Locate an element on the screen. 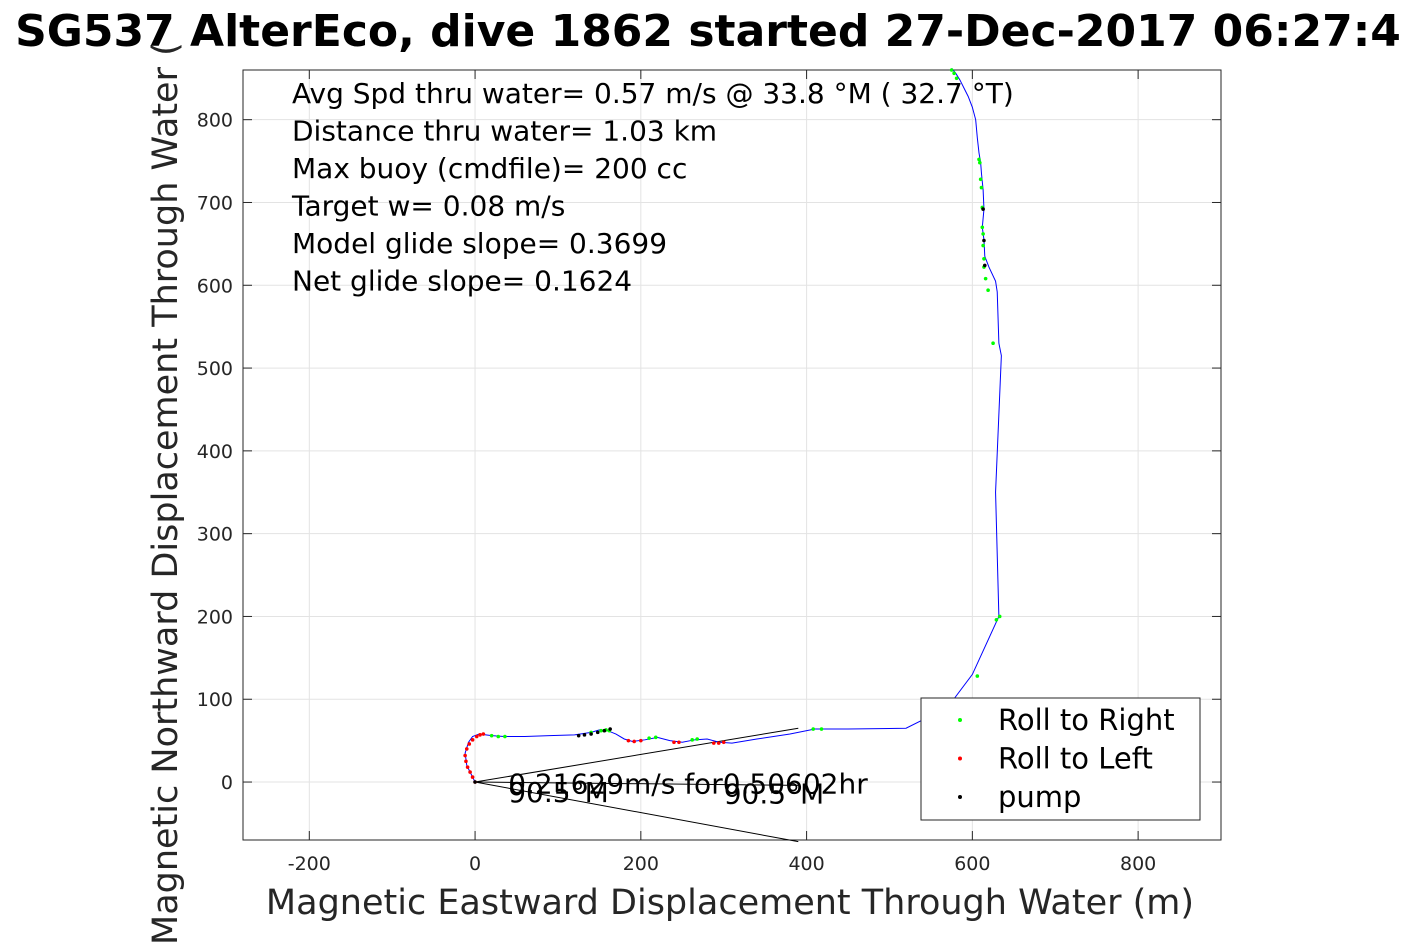  legend-label: pump is located at coordinates (1039, 797).